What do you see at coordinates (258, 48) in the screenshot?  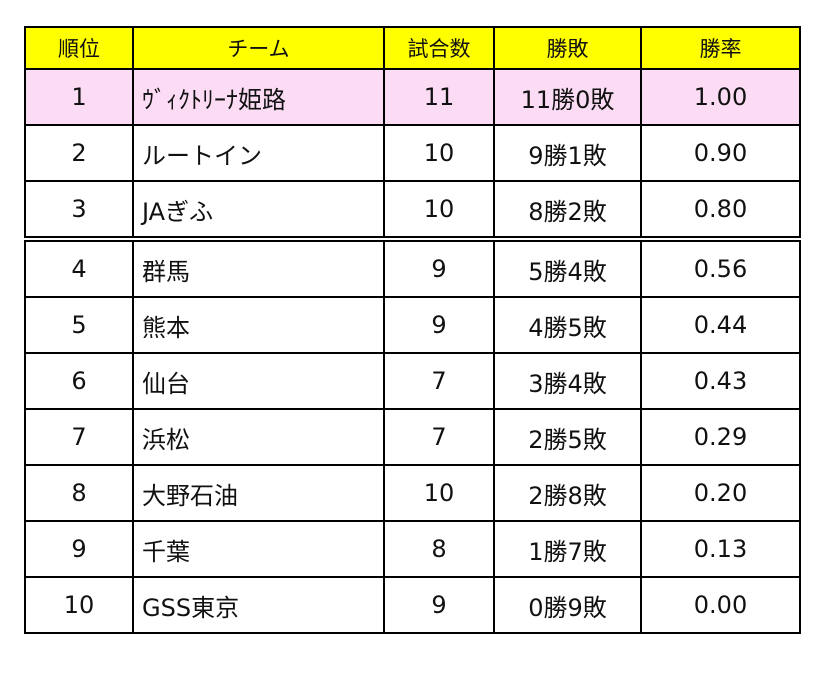 I see `team-header: チーム` at bounding box center [258, 48].